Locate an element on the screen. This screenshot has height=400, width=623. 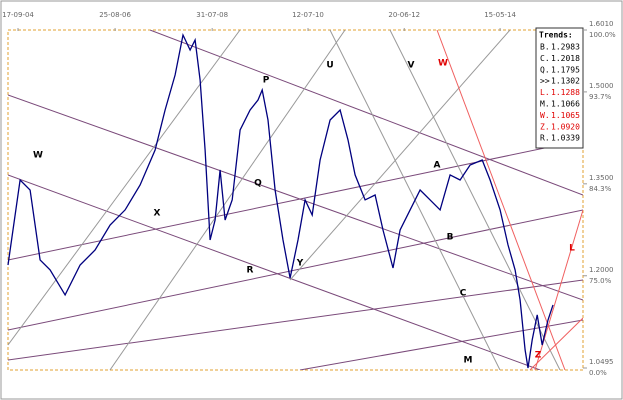
trend-value: 1.1302 is located at coordinates (565, 81).